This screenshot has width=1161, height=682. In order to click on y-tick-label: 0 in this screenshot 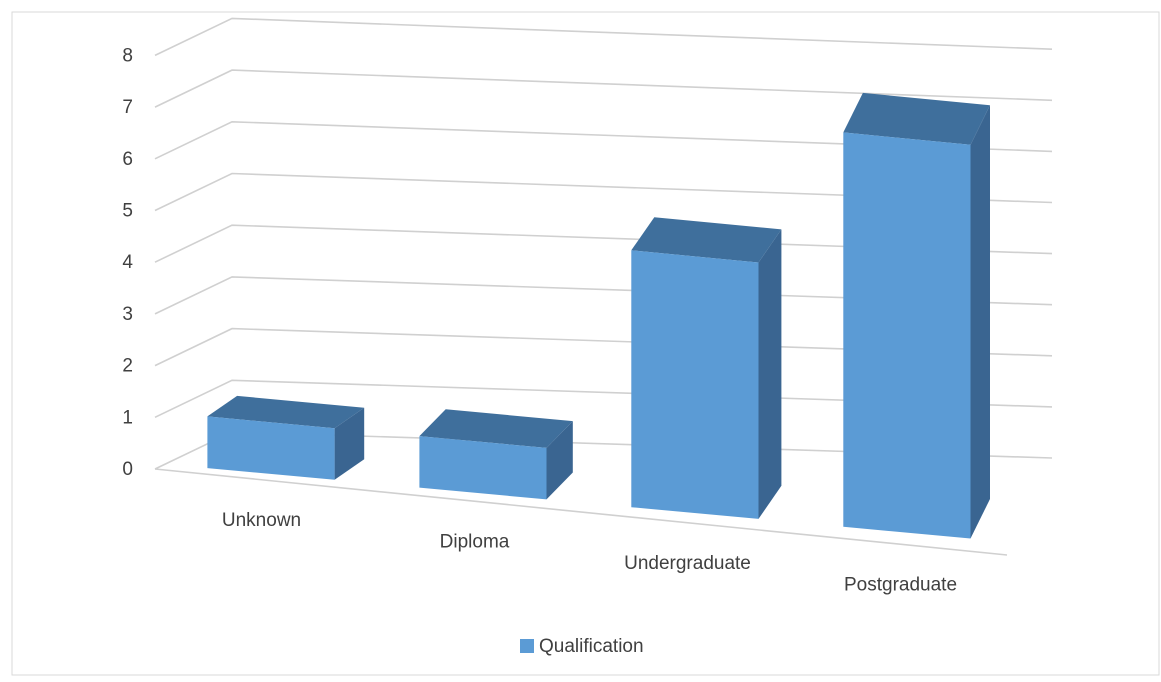, I will do `click(127, 469)`.